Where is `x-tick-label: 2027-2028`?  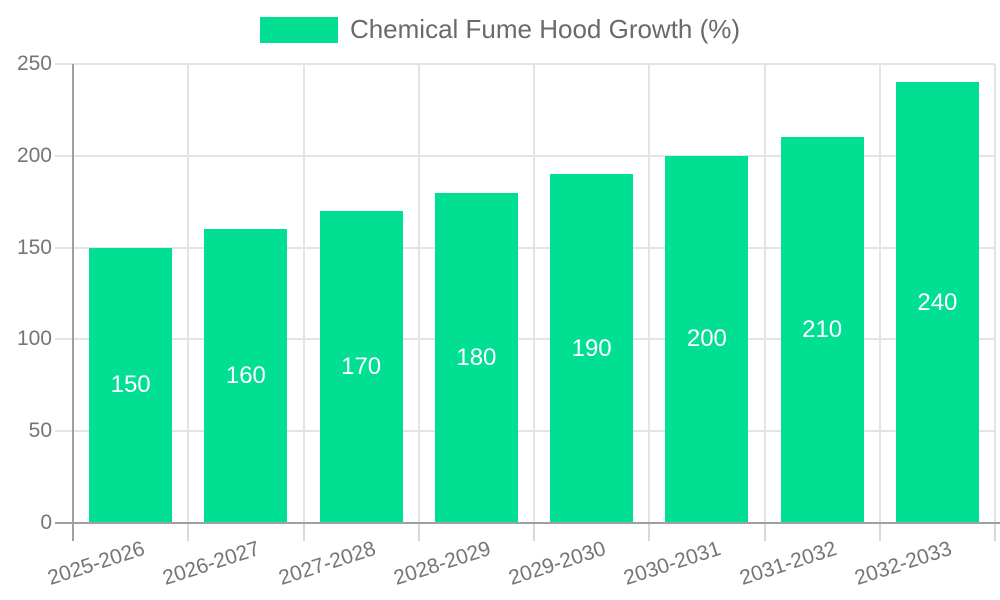
x-tick-label: 2027-2028 is located at coordinates (327, 563).